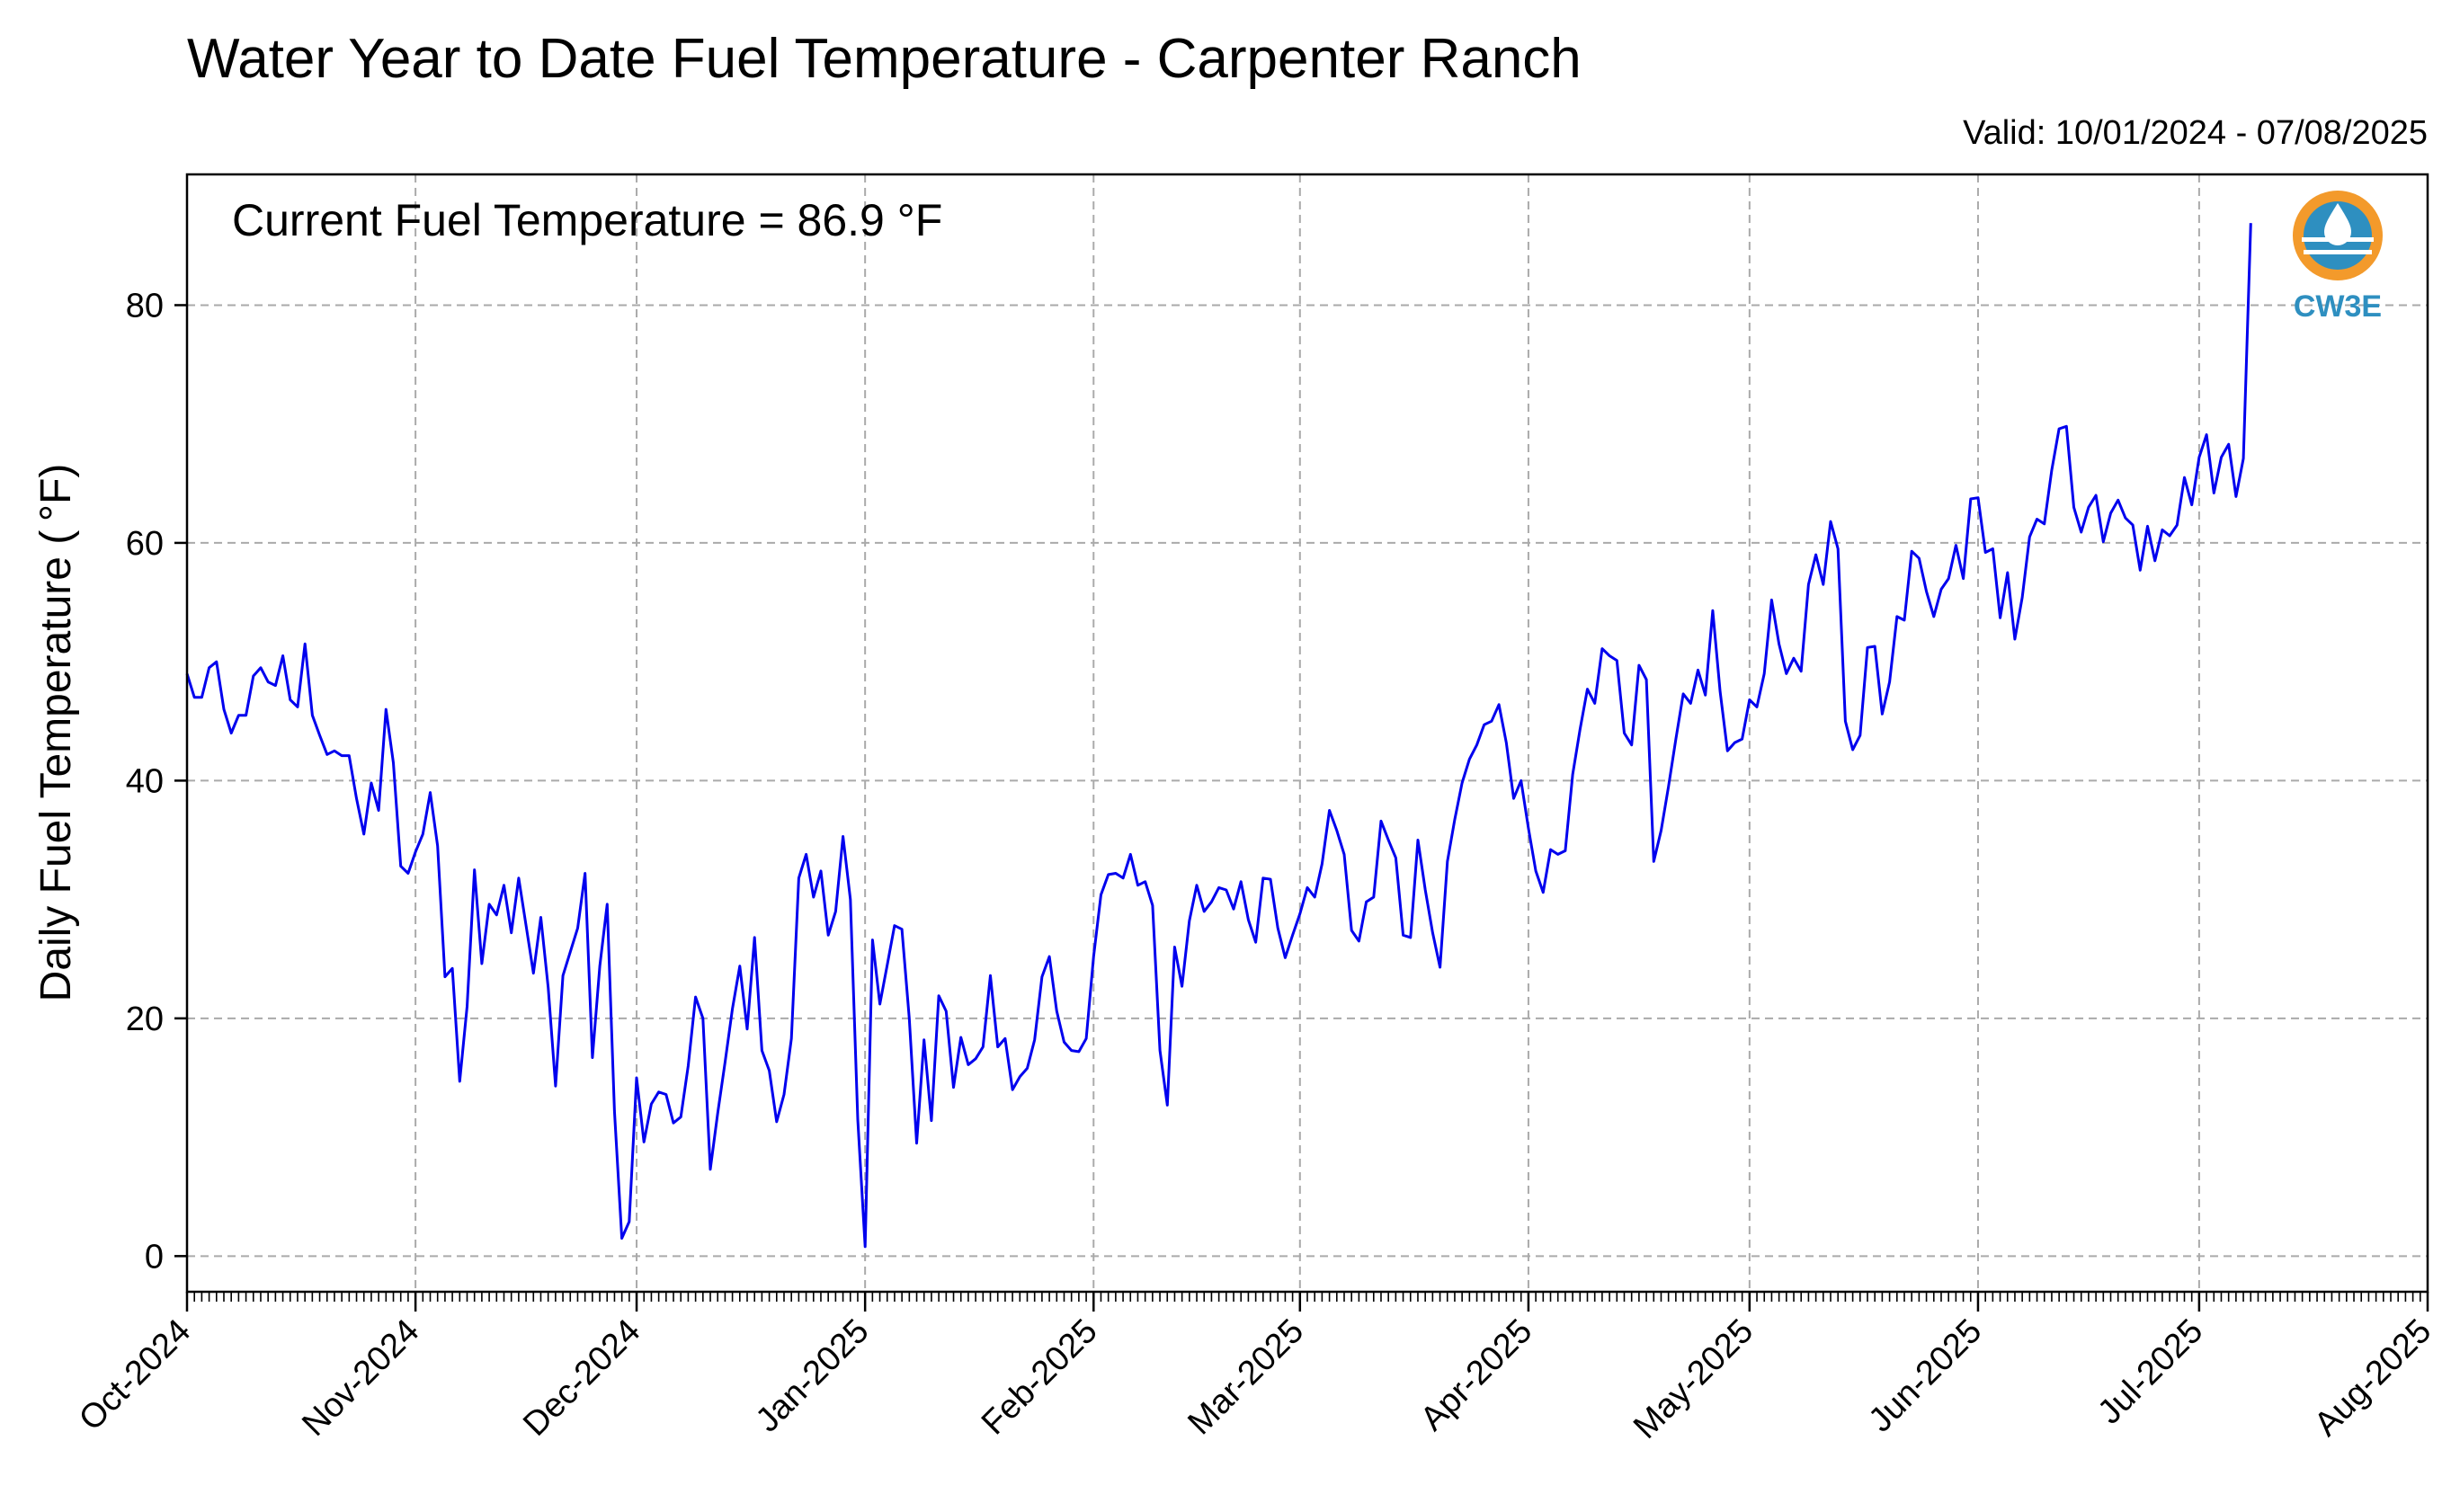  What do you see at coordinates (1307, 1297) in the screenshot?
I see `x-minor-ticks` at bounding box center [1307, 1297].